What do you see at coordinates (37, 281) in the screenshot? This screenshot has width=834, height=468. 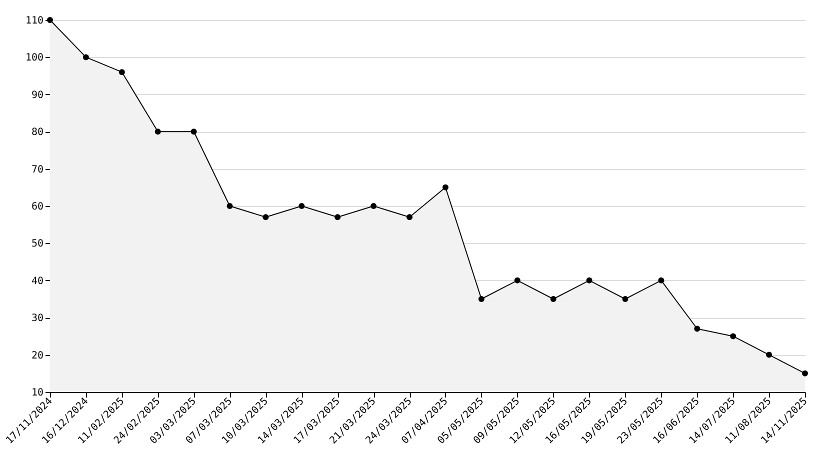 I see `y-tick-label: 40` at bounding box center [37, 281].